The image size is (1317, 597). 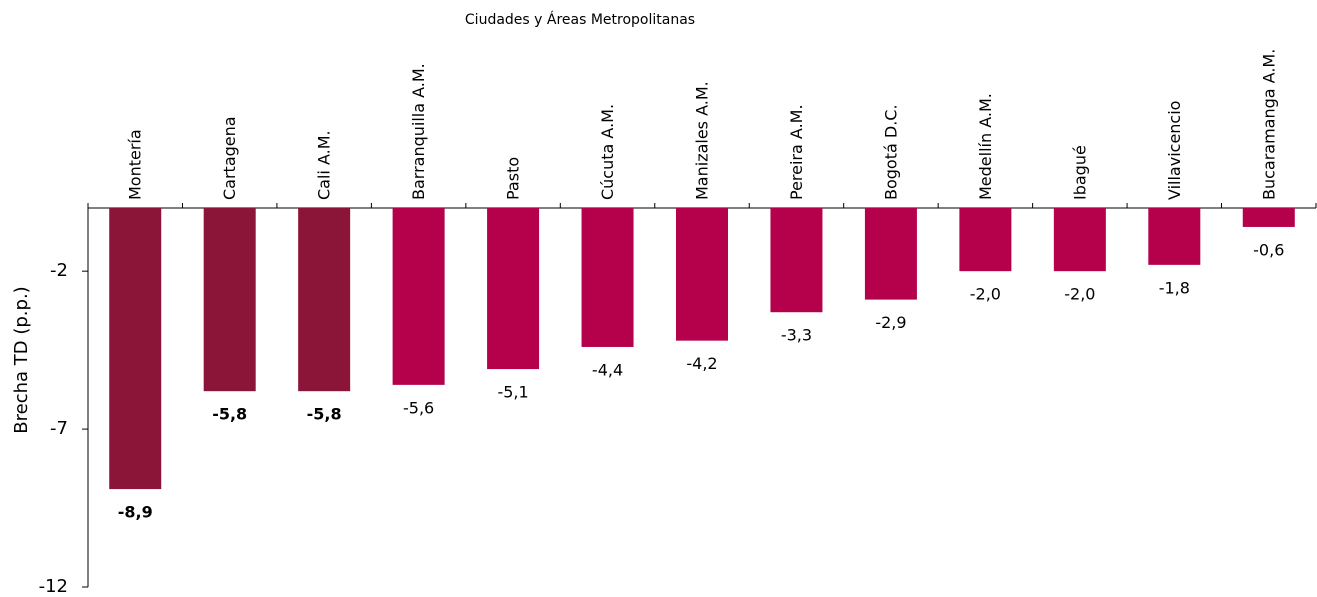 I want to click on y-axis-label: Brecha TD (p.p.), so click(x=21, y=359).